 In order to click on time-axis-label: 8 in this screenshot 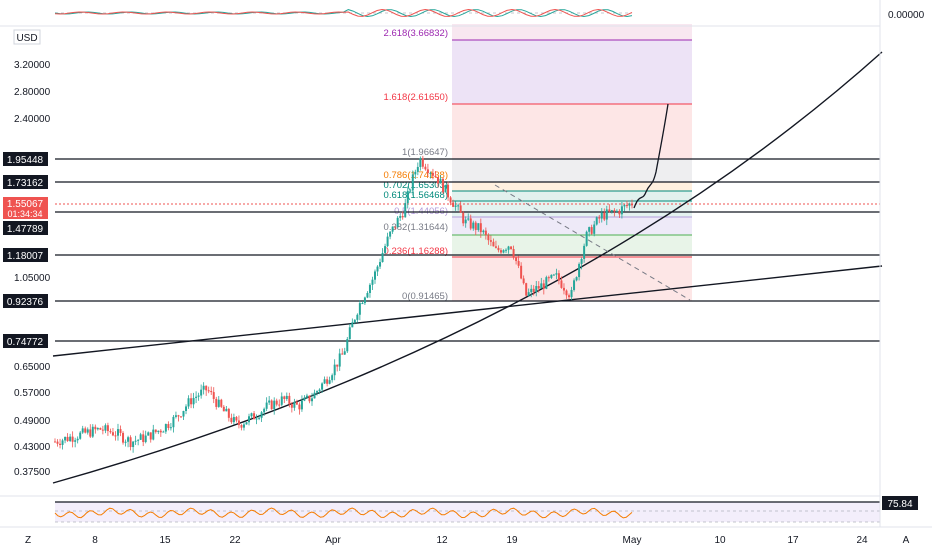, I will do `click(95, 540)`.